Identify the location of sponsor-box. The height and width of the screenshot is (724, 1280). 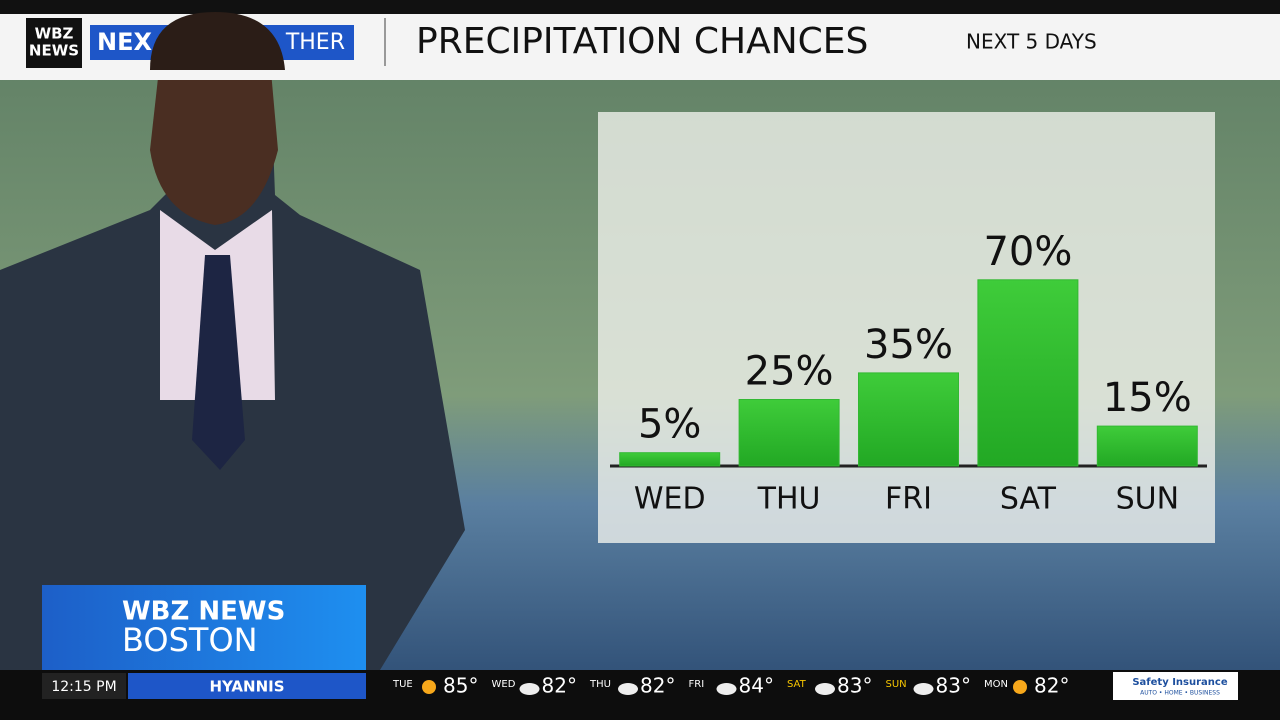
(1175, 686).